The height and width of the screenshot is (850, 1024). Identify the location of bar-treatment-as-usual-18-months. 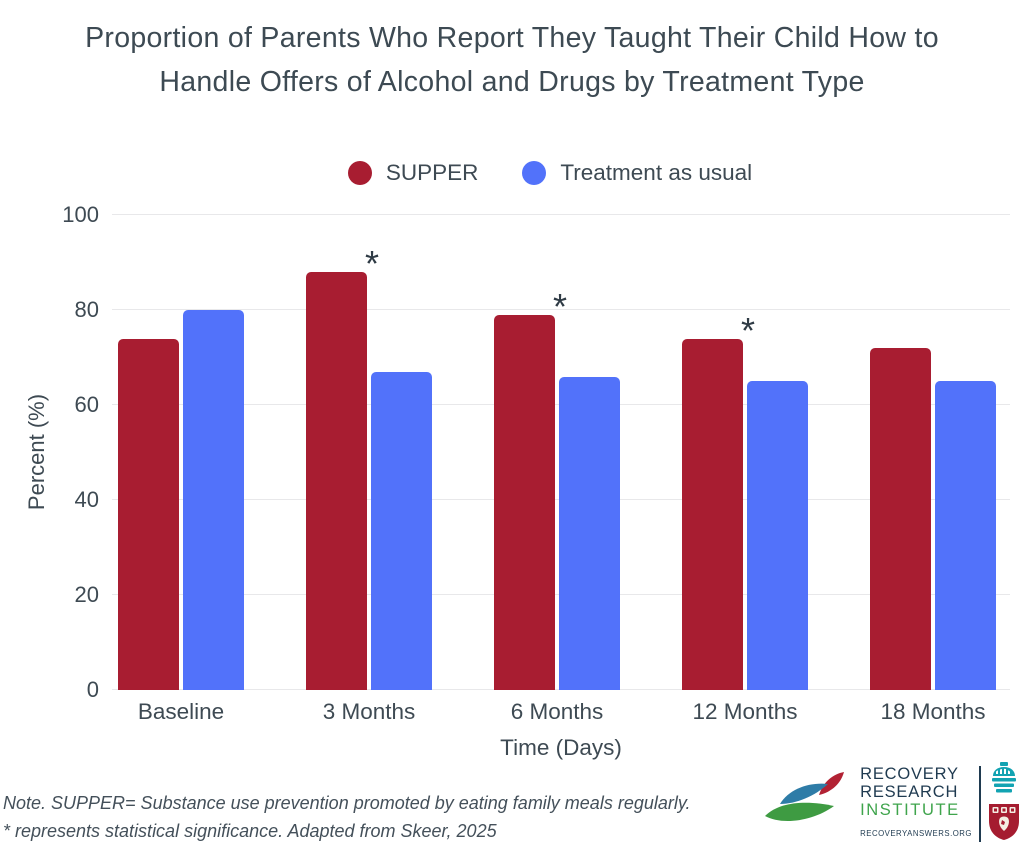
(965, 535).